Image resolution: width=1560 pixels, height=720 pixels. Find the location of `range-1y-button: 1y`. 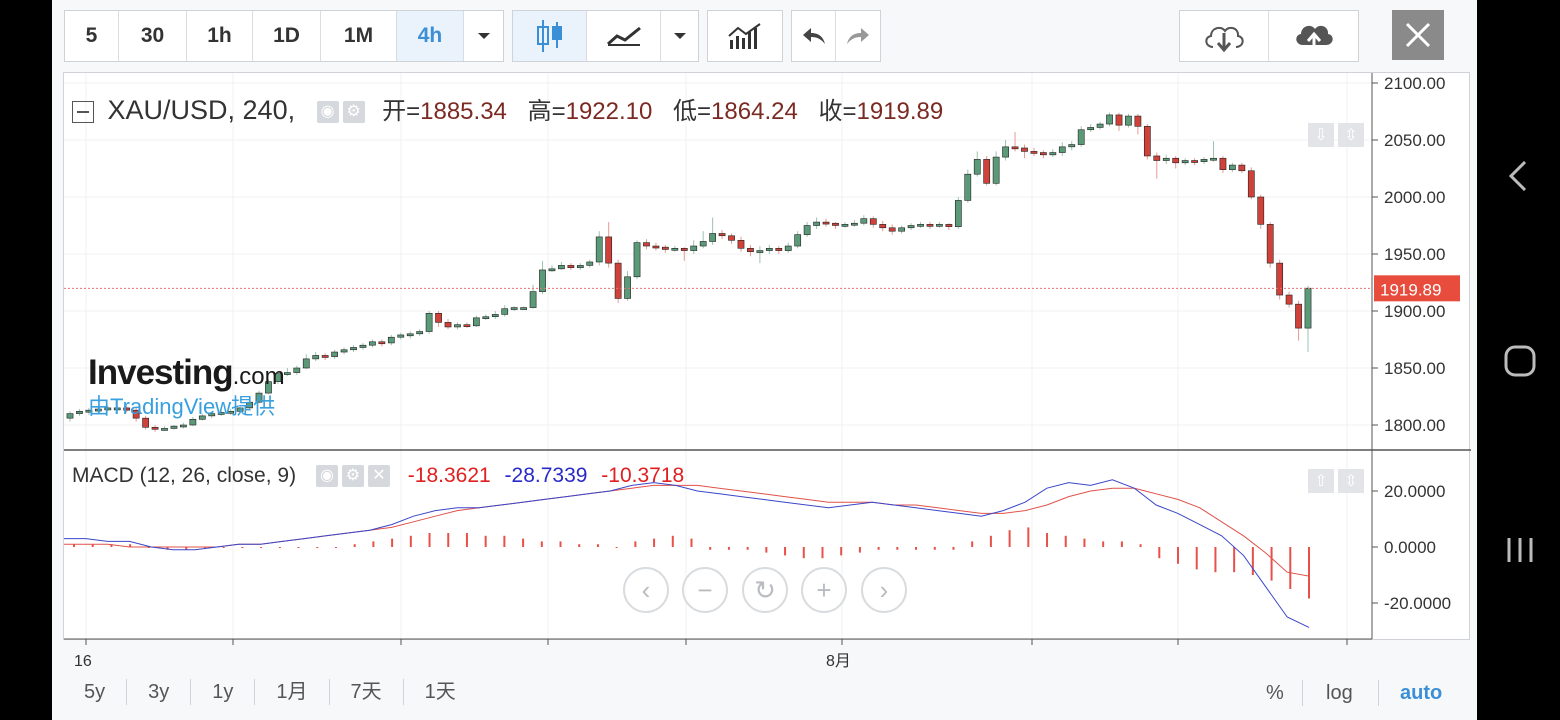

range-1y-button: 1y is located at coordinates (223, 692).